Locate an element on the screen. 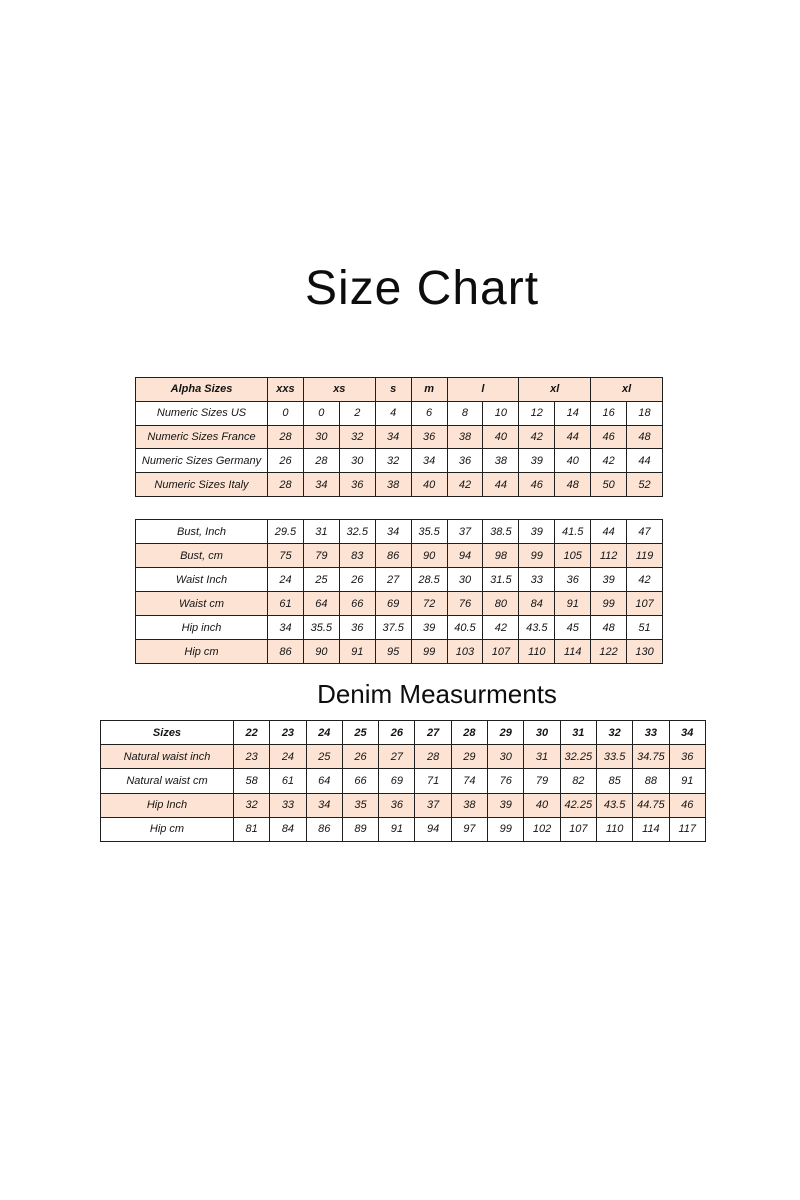 This screenshot has width=800, height=1200. row-label-cell: Hip inch is located at coordinates (201, 627).